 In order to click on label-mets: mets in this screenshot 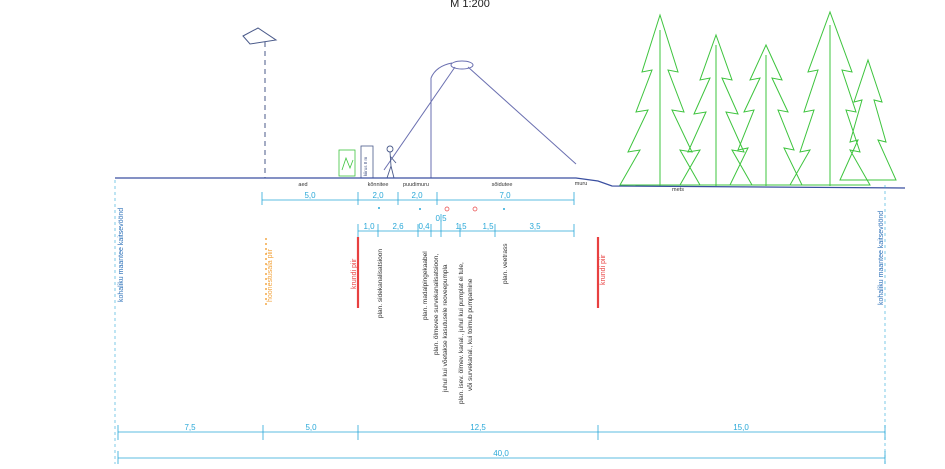, I will do `click(678, 190)`.